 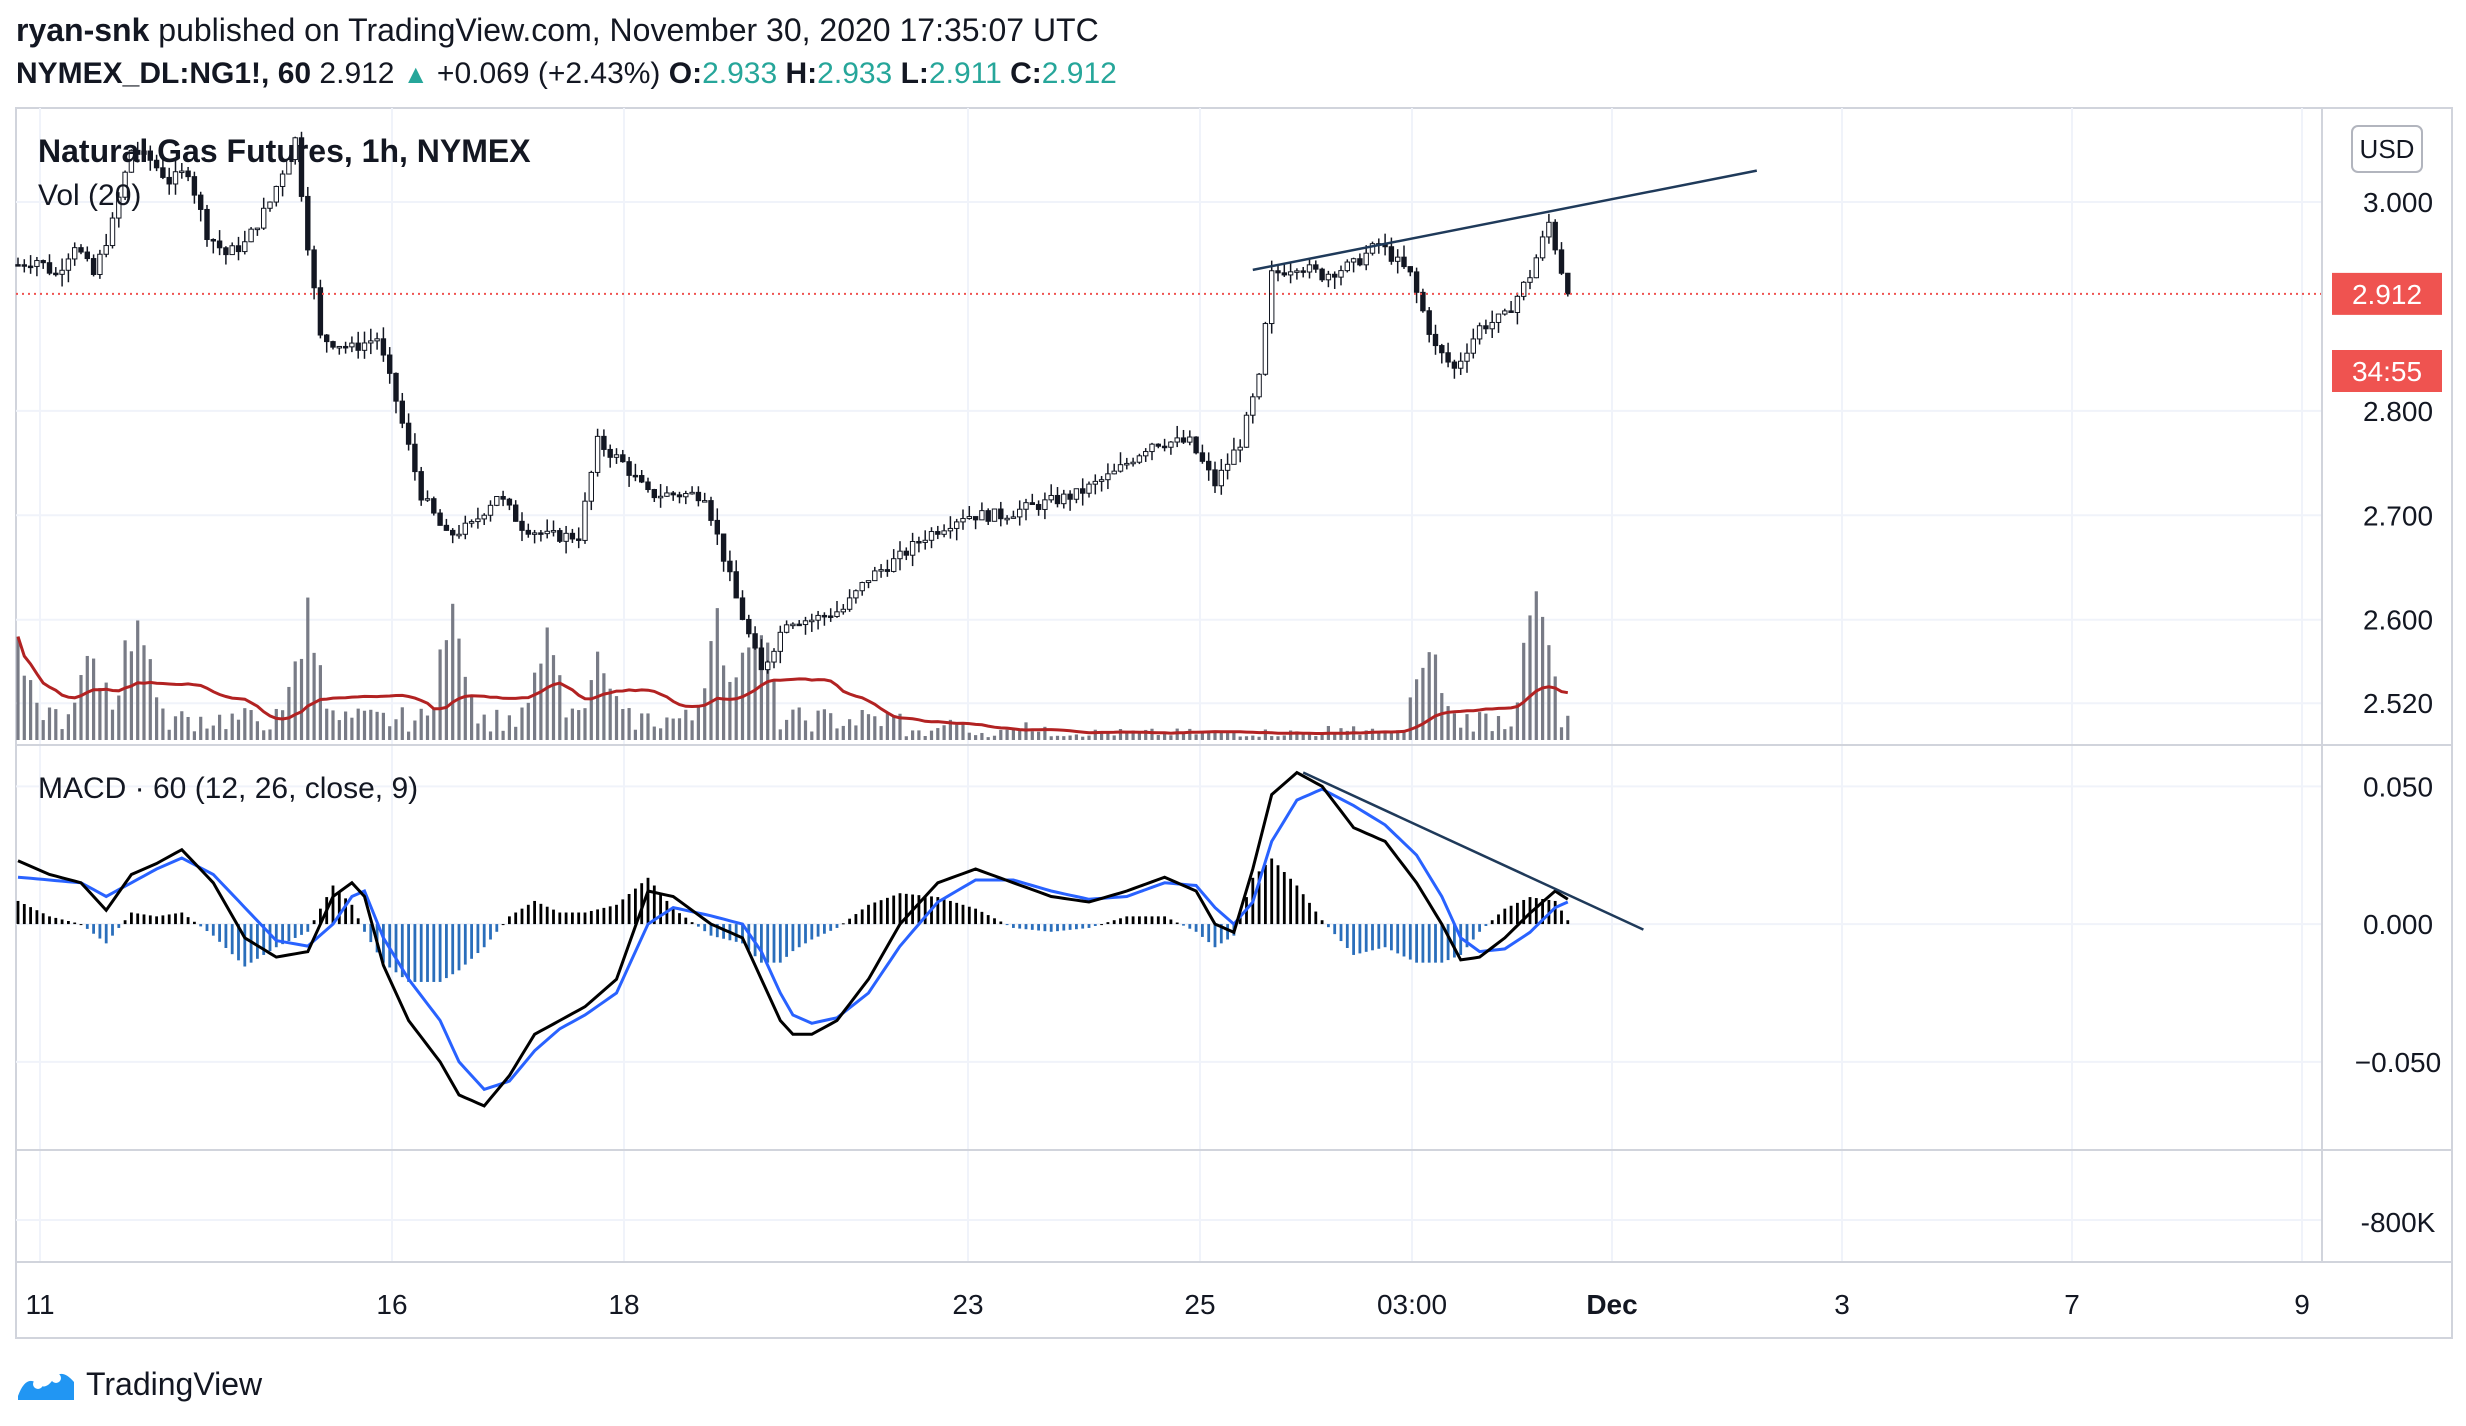 I want to click on time-tick-label: 16, so click(x=391, y=1304).